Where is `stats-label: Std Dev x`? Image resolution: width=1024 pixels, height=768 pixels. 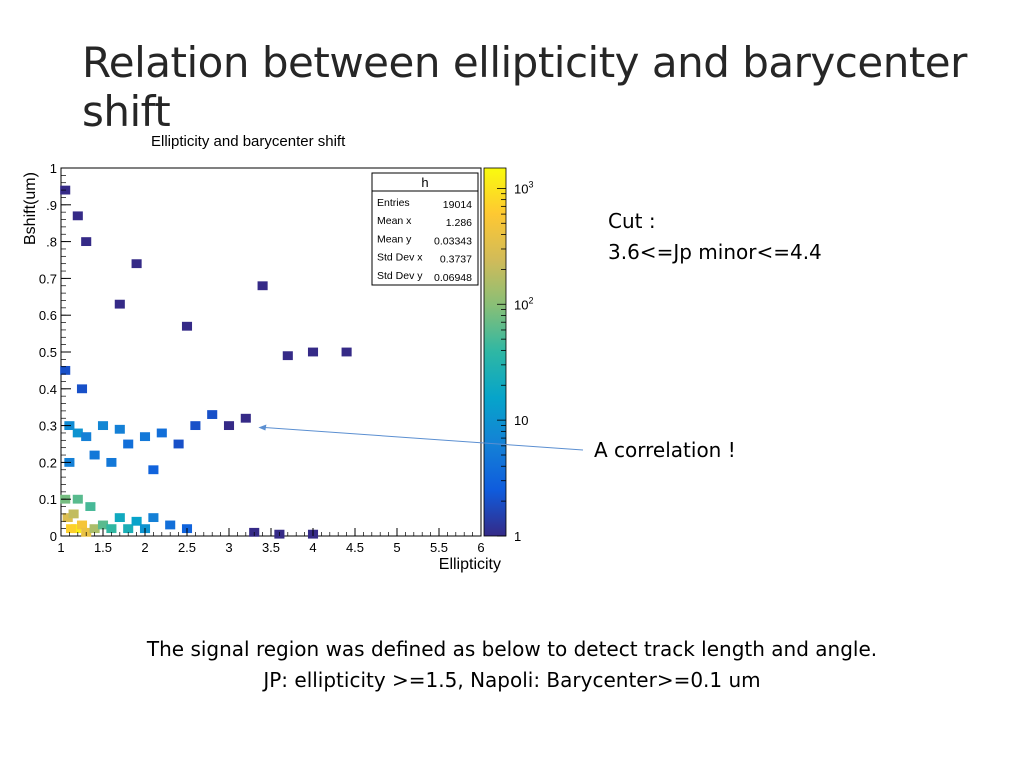 stats-label: Std Dev x is located at coordinates (400, 258).